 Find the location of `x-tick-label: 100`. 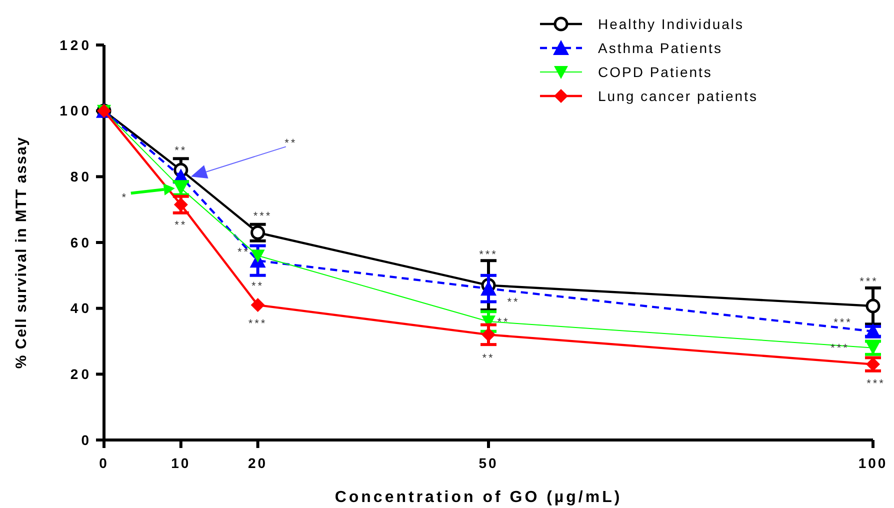

x-tick-label: 100 is located at coordinates (873, 463).